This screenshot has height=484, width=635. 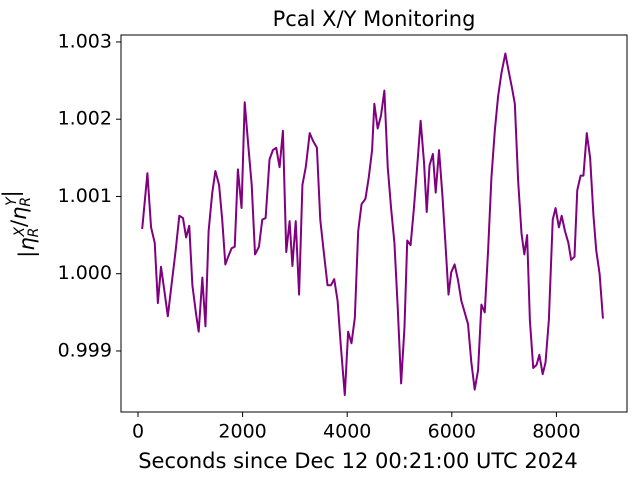 What do you see at coordinates (85, 196) in the screenshot?
I see `y-tick-label: 1.001` at bounding box center [85, 196].